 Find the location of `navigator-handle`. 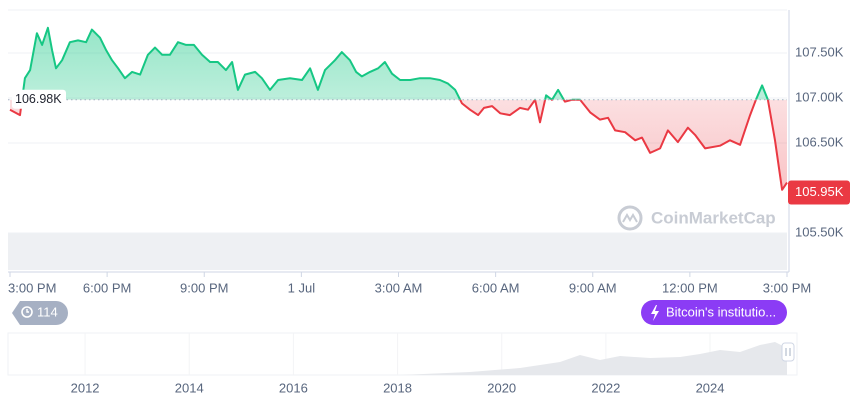

navigator-handle is located at coordinates (788, 352).